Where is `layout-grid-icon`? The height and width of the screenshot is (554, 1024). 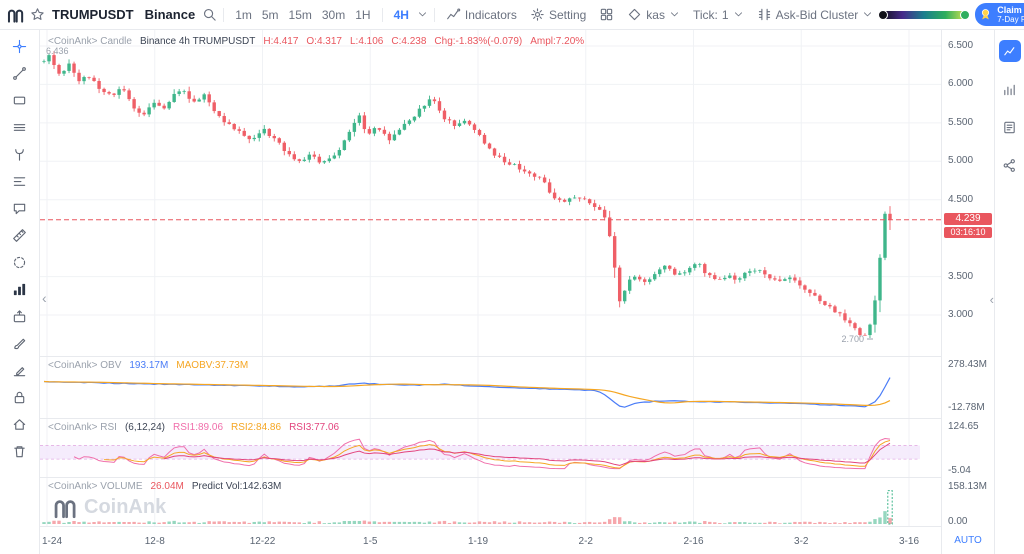
layout-grid-icon is located at coordinates (606, 14).